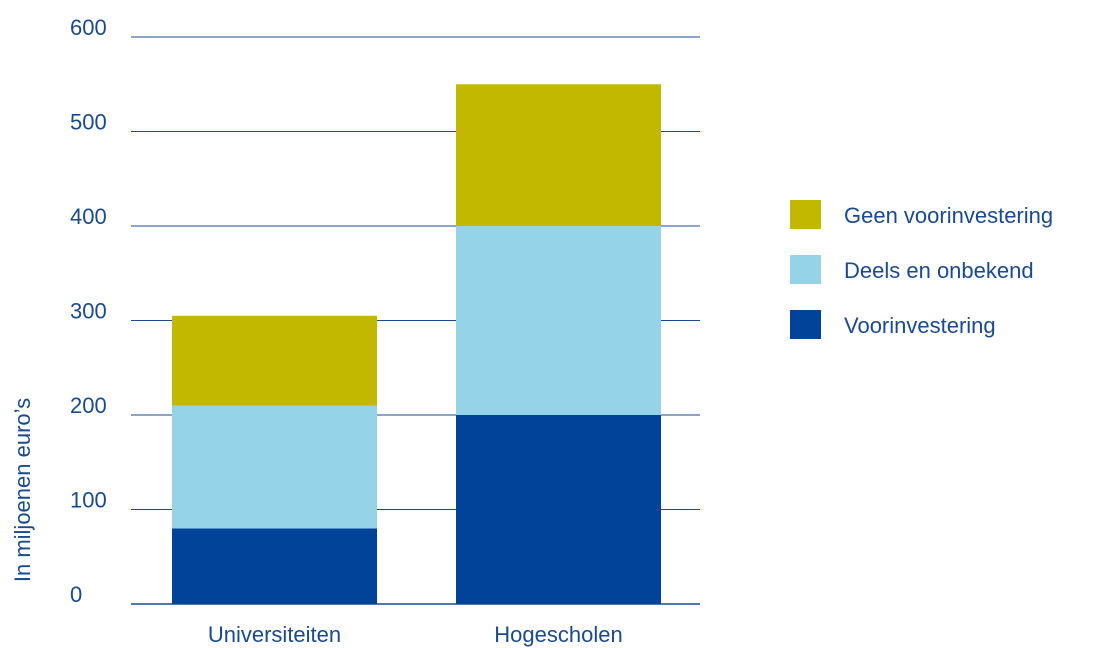 Image resolution: width=1094 pixels, height=648 pixels. Describe the element at coordinates (274, 634) in the screenshot. I see `x-category-label: Universiteiten` at that location.